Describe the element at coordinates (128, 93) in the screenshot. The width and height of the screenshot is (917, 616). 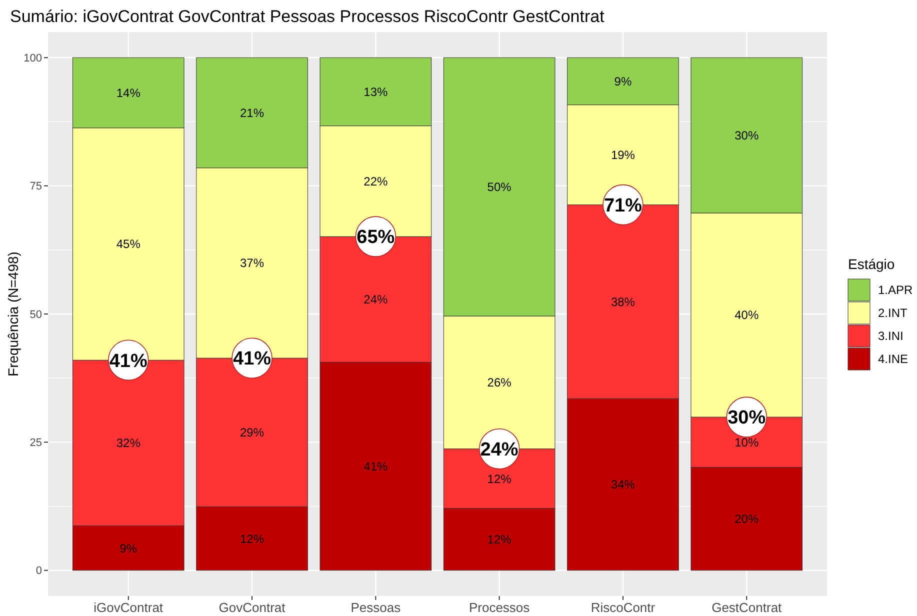
I see `data-label: 14%` at that location.